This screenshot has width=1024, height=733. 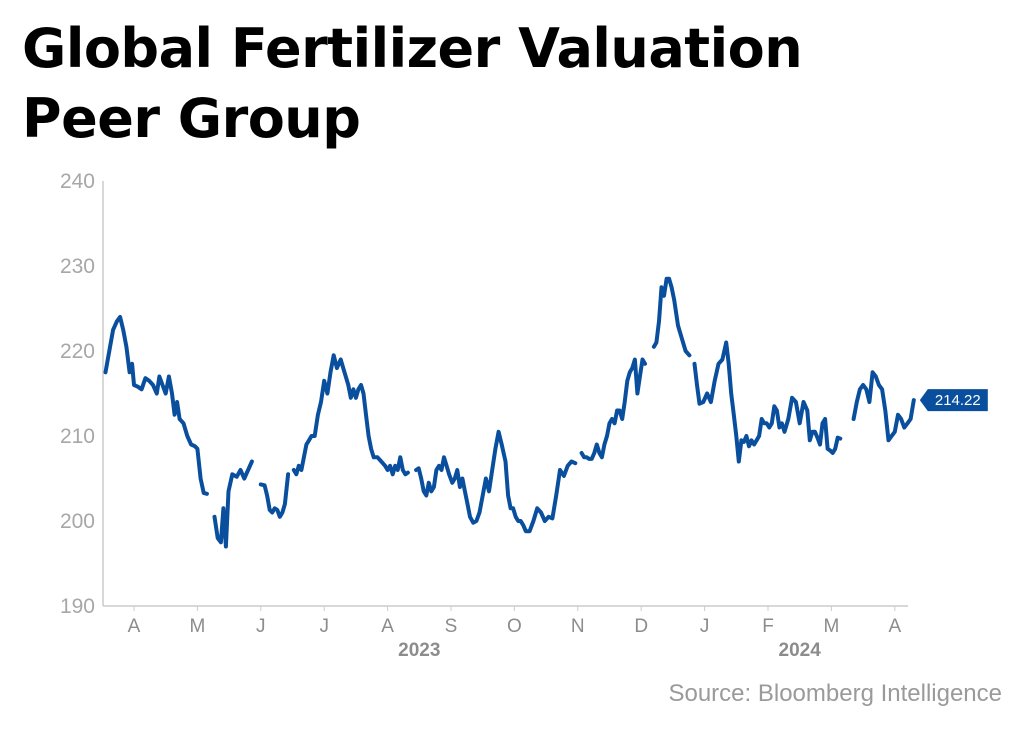 What do you see at coordinates (800, 650) in the screenshot?
I see `year-label: 2024` at bounding box center [800, 650].